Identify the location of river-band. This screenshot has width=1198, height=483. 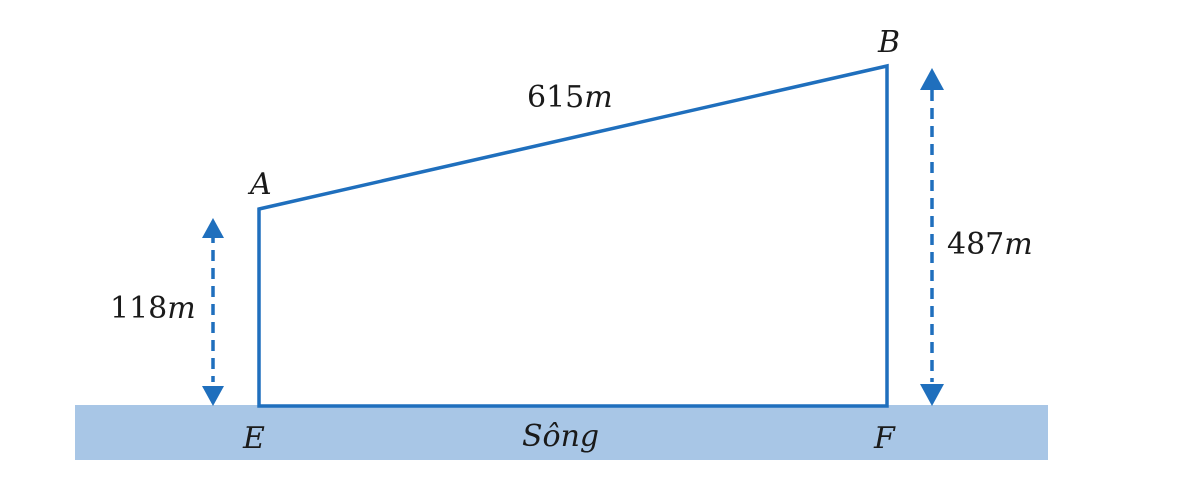
(561, 432).